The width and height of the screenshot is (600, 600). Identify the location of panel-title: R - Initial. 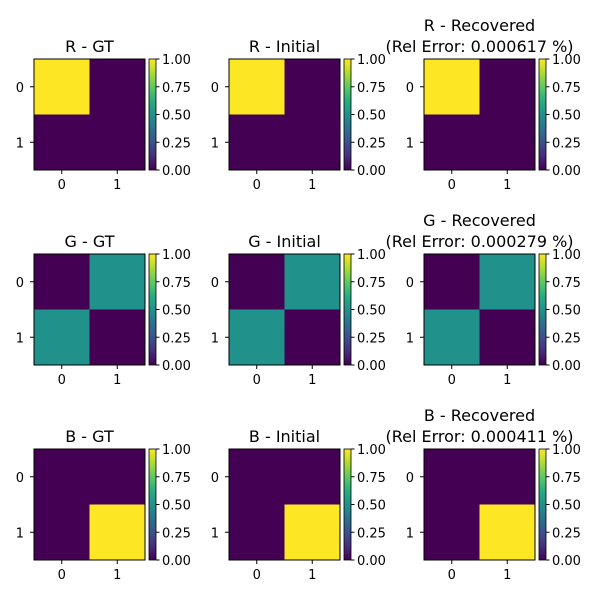
(284, 46).